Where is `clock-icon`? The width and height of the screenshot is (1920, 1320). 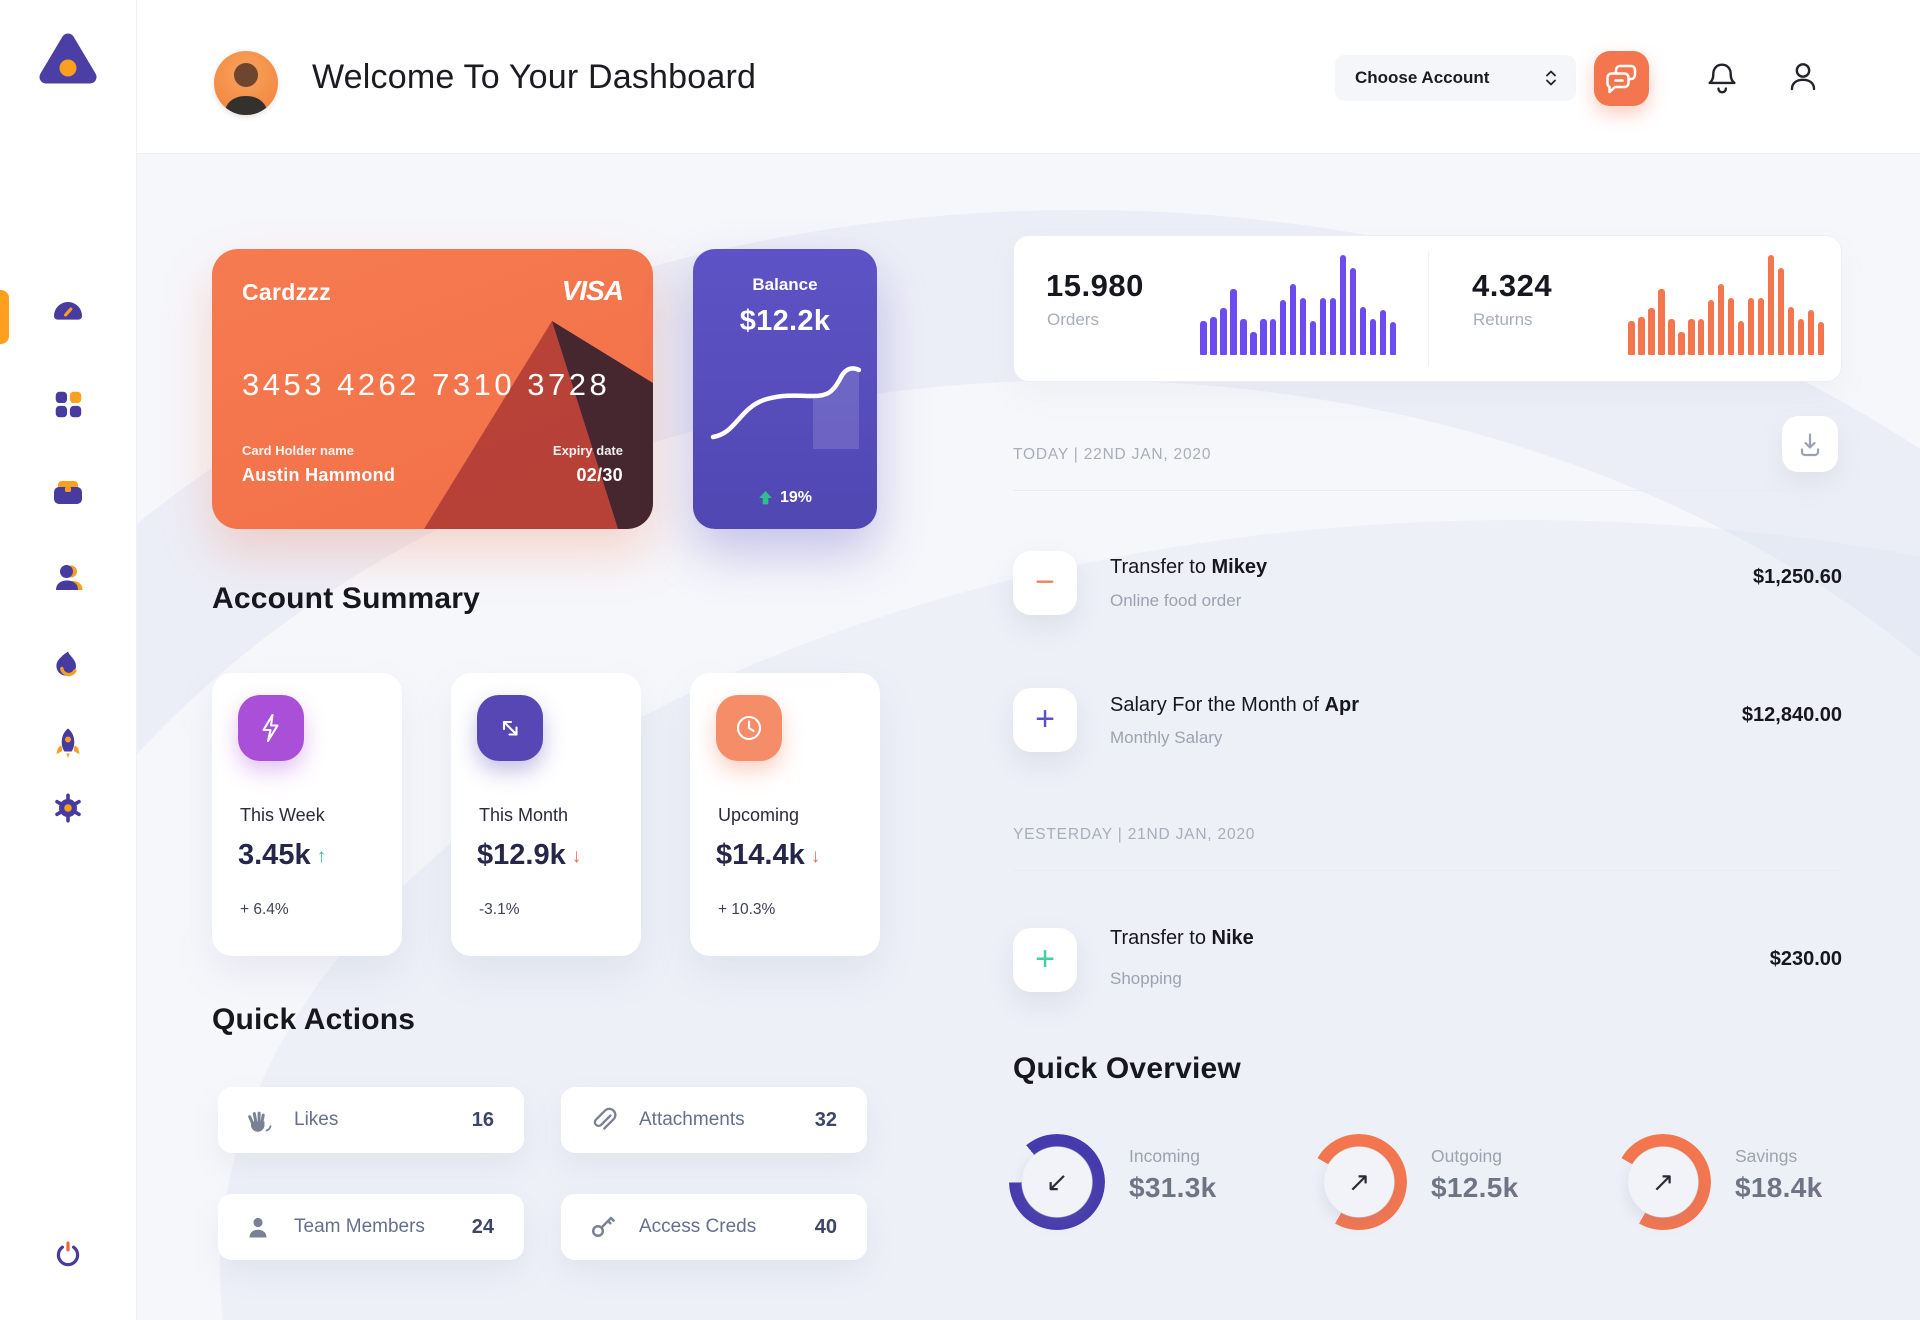 clock-icon is located at coordinates (749, 728).